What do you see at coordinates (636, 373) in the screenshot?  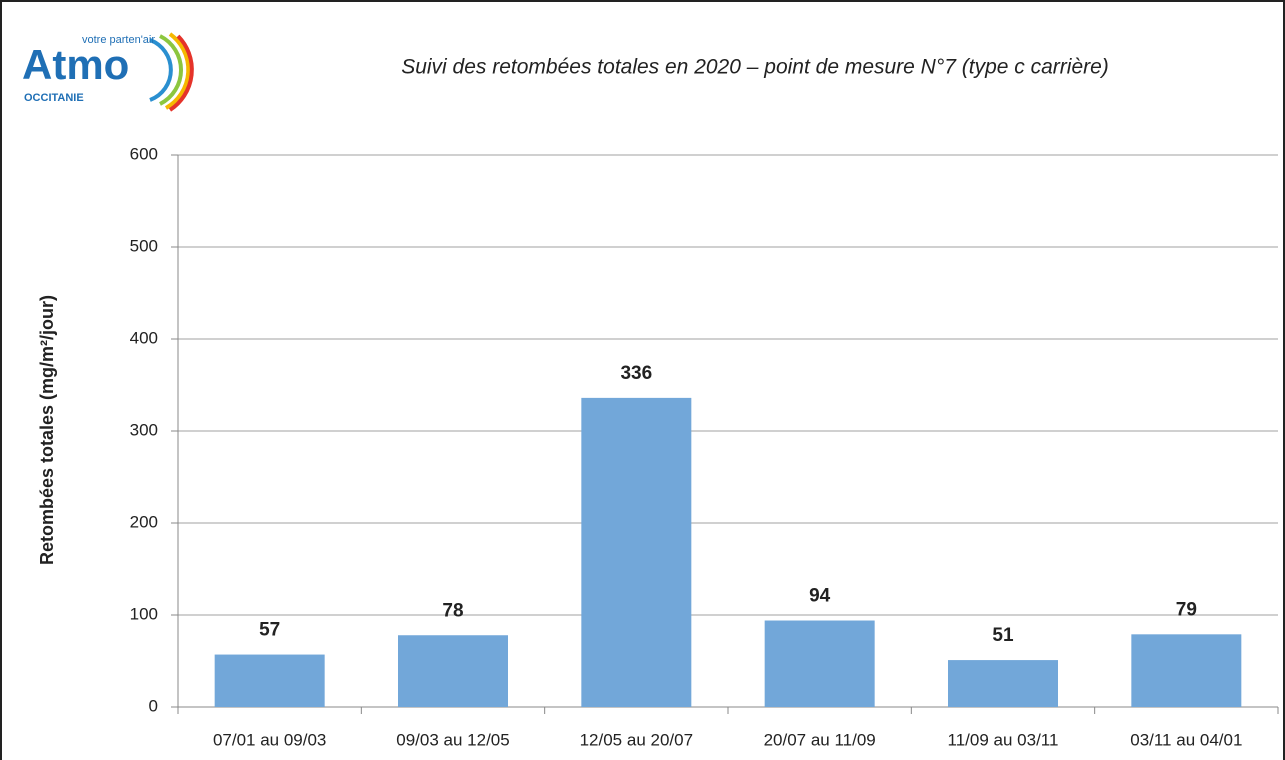 I see `value-label: 336` at bounding box center [636, 373].